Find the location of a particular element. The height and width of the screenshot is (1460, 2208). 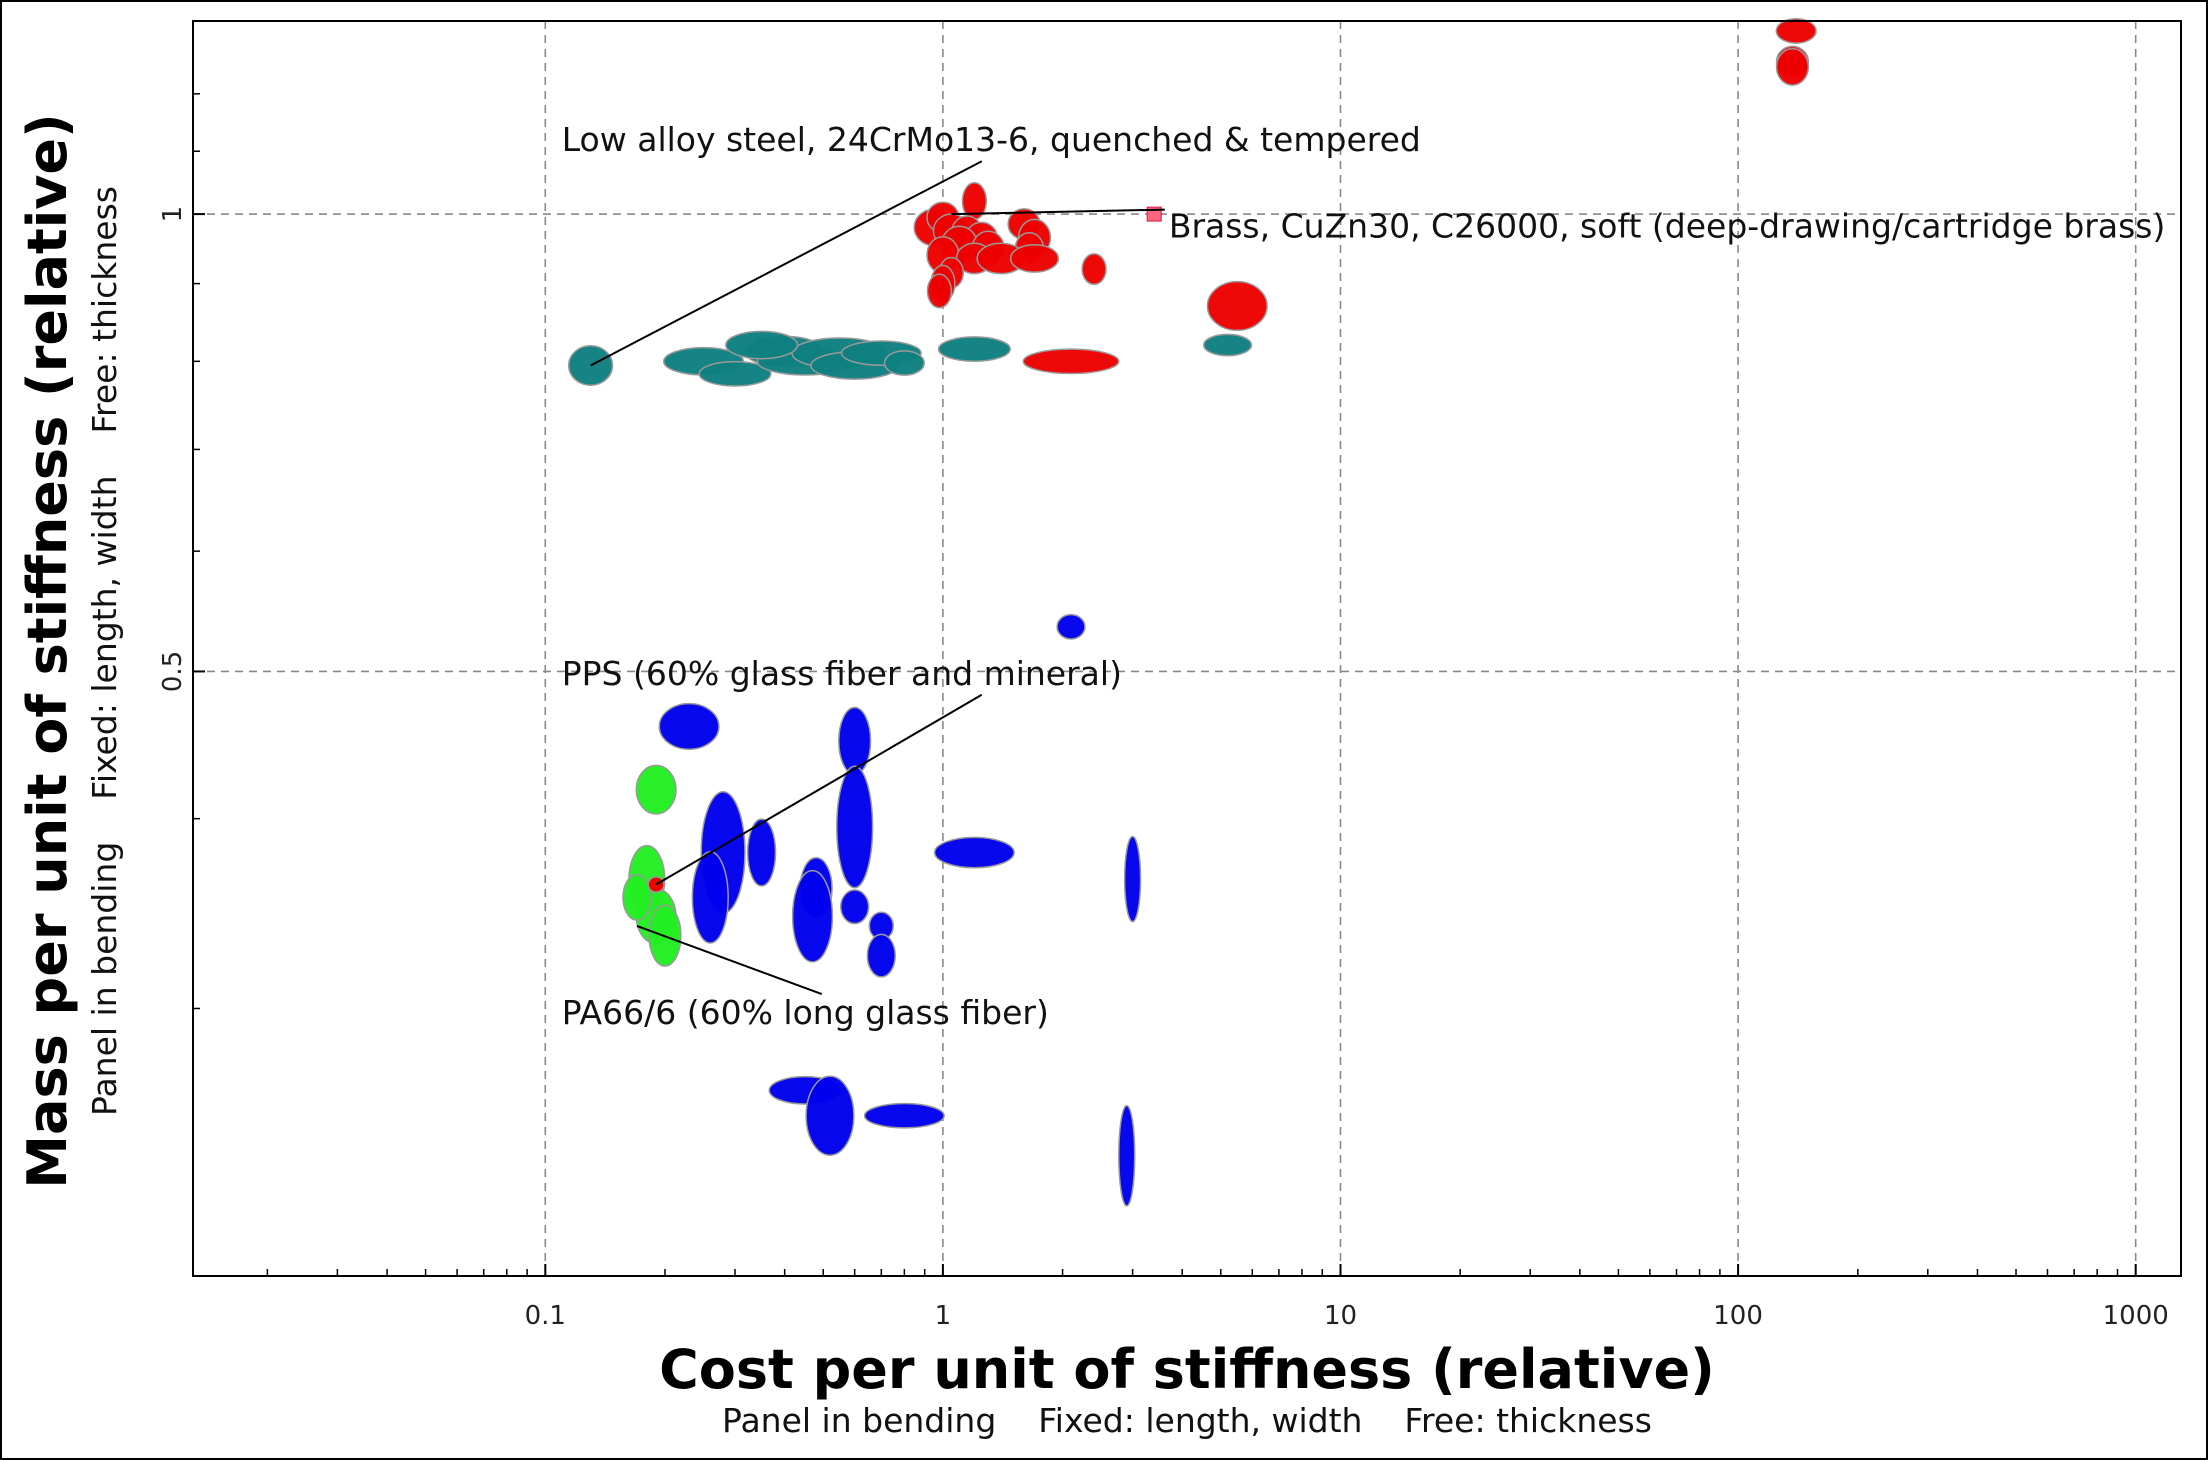

y-tick-label: 0.5 is located at coordinates (173, 671).